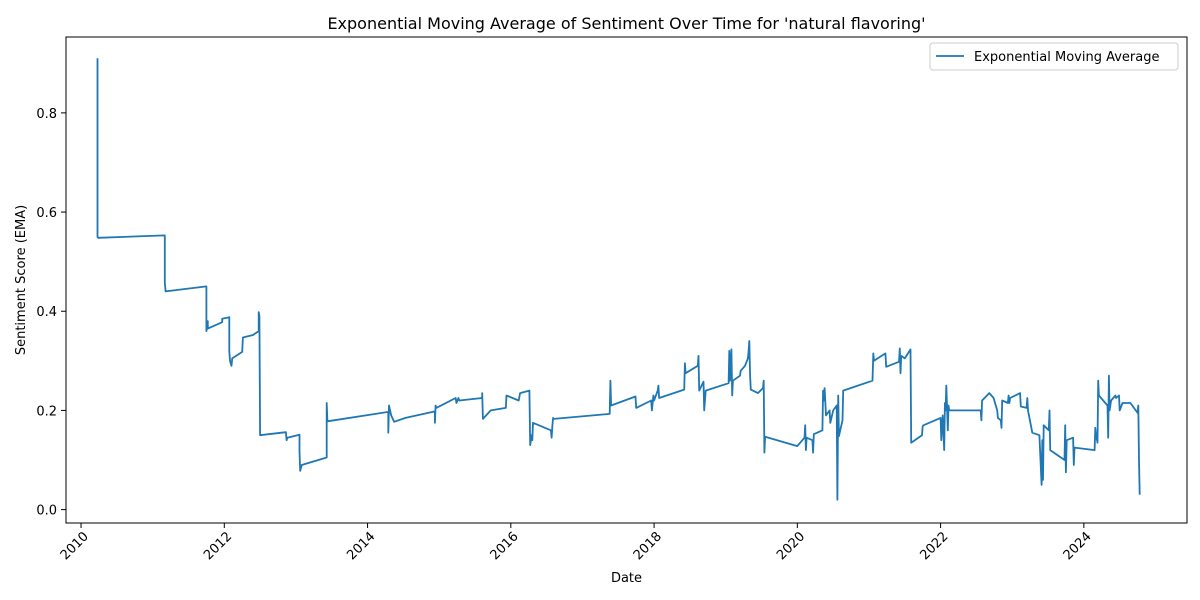 The width and height of the screenshot is (1200, 600). Describe the element at coordinates (21, 280) in the screenshot. I see `y-axis-label: Sentiment Score (EMA)` at that location.